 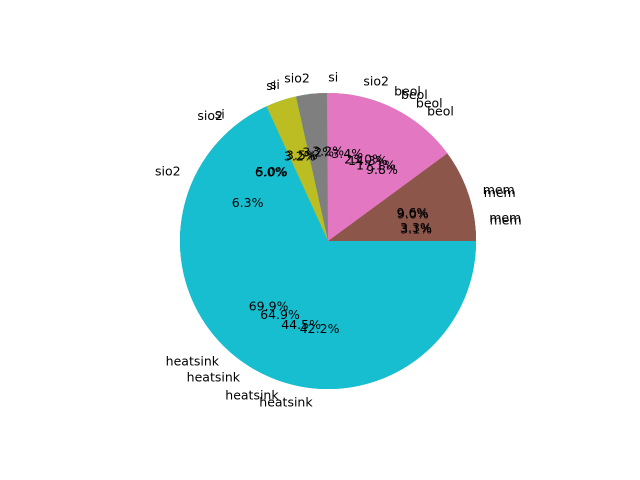 What do you see at coordinates (269, 306) in the screenshot?
I see `slice-percent-label: 69.9%` at bounding box center [269, 306].